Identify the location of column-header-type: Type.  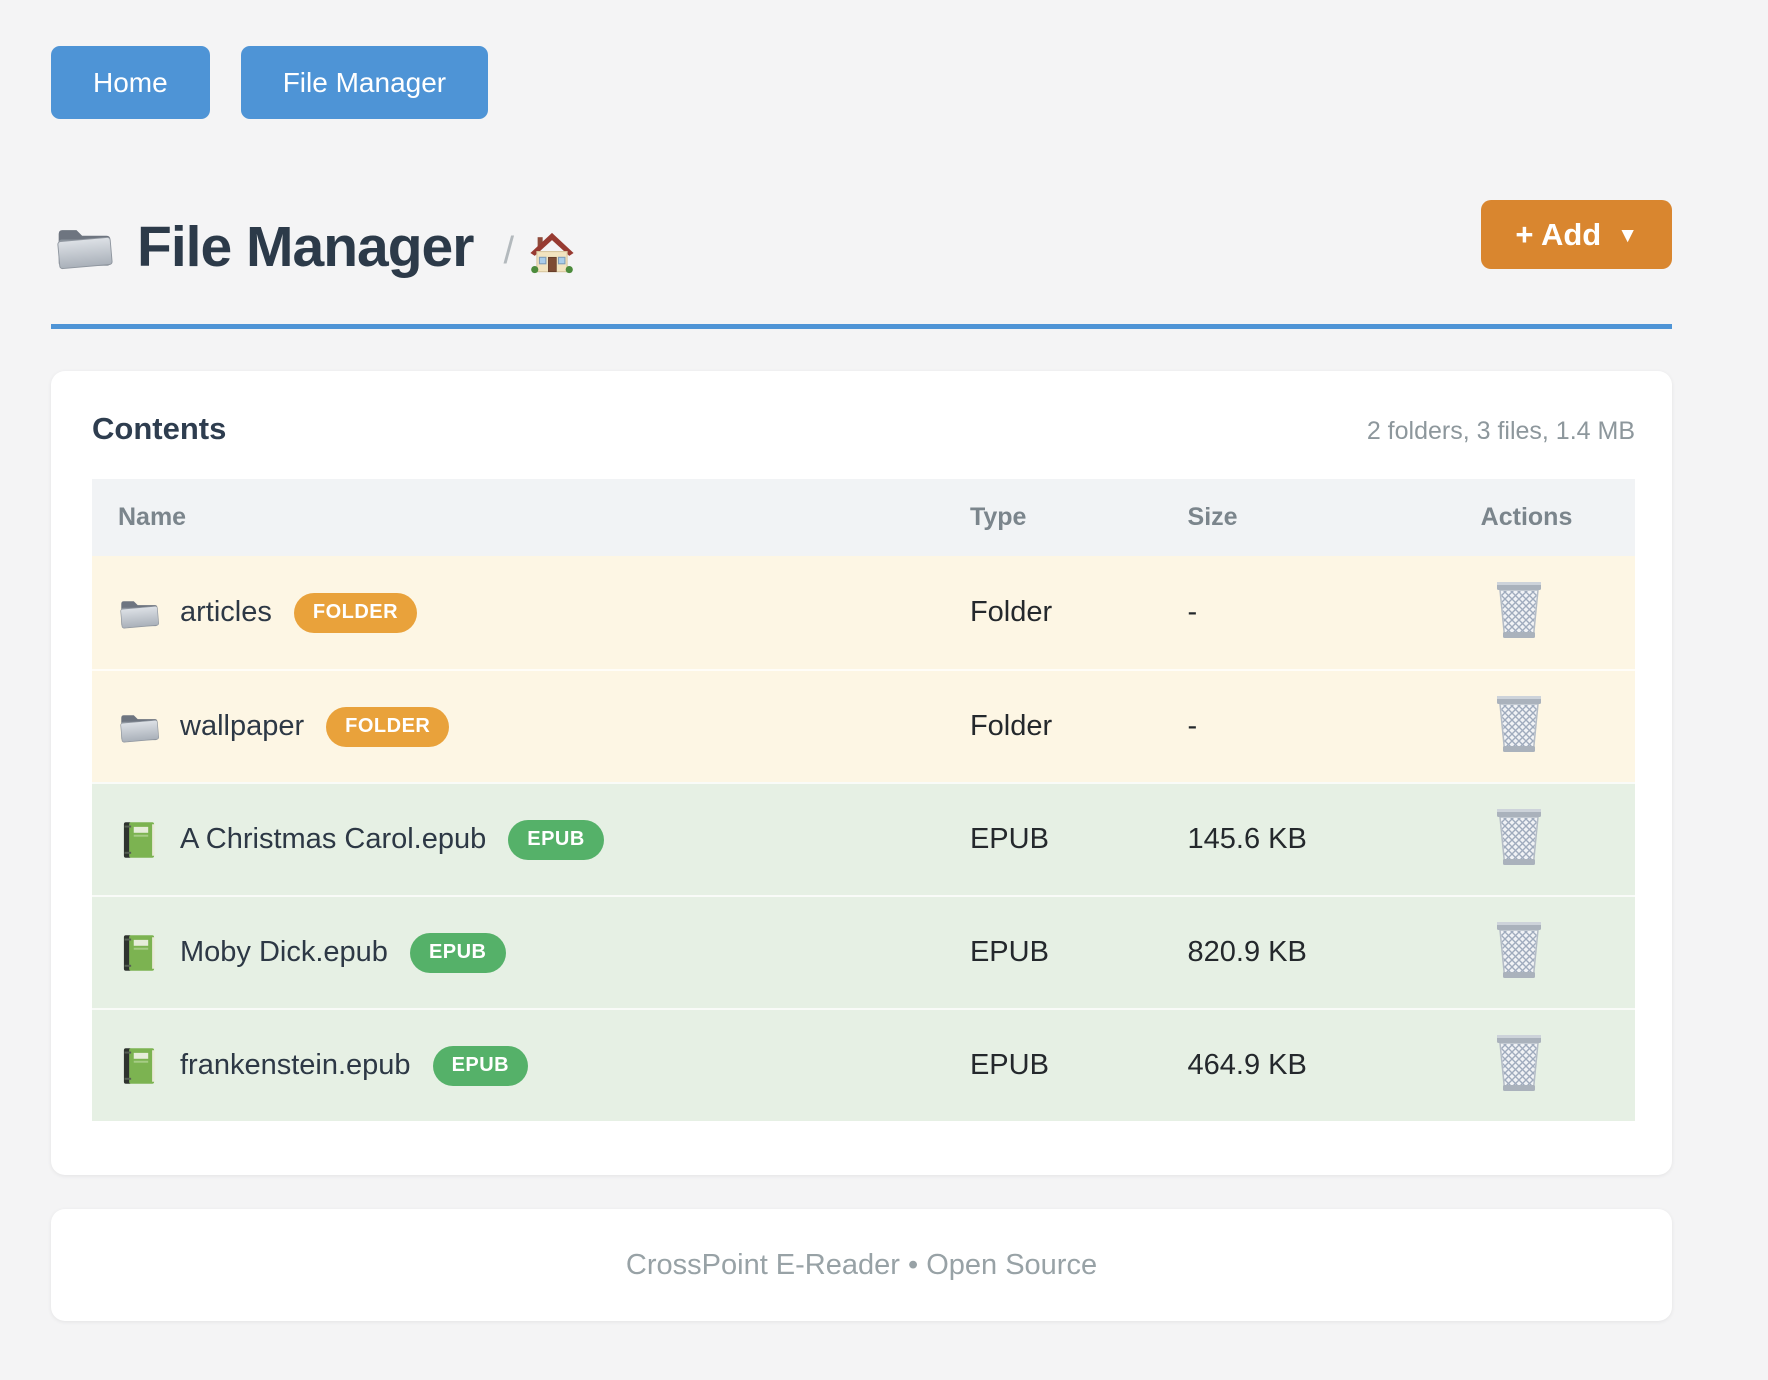
(998, 517).